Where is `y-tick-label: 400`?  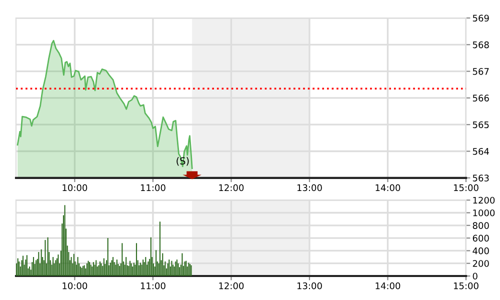
y-tick-label: 400 is located at coordinates (480, 250).